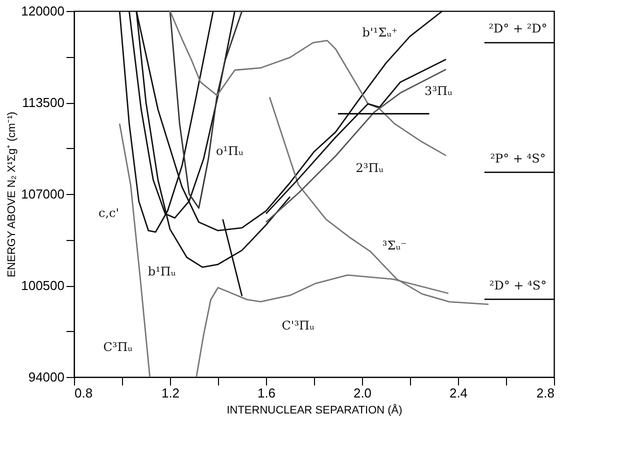  I want to click on y-axis-title: ENERGY ABOVE N₂ X¹Σg⁺ (cm⁻¹), so click(12, 195).